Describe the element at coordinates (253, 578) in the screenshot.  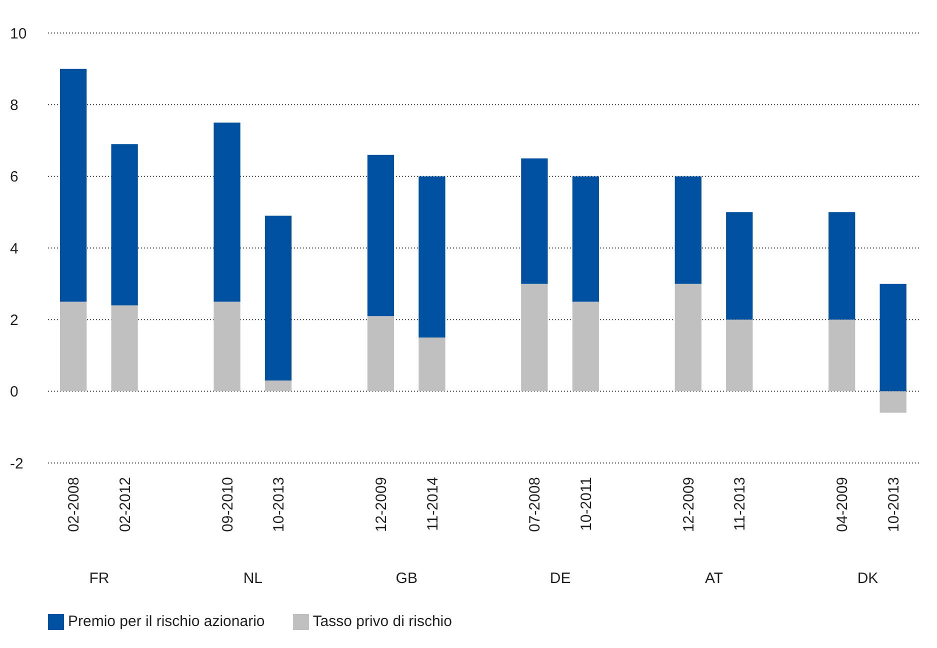
I see `text: NL` at that location.